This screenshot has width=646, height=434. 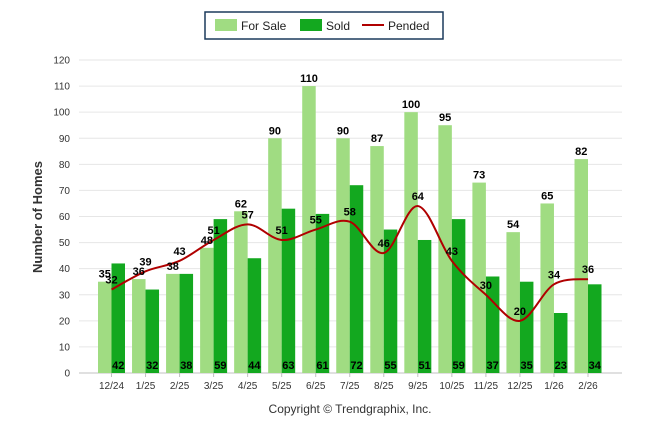 I want to click on label-sold: 44, so click(x=254, y=366).